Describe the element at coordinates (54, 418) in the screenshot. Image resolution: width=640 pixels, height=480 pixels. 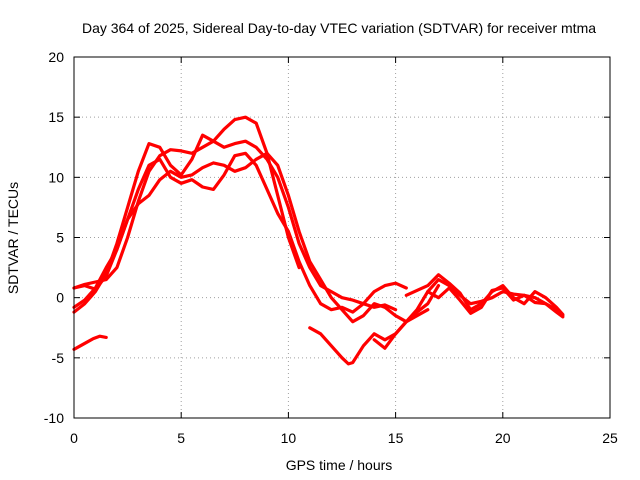
I see `y-tick-label: -10` at that location.